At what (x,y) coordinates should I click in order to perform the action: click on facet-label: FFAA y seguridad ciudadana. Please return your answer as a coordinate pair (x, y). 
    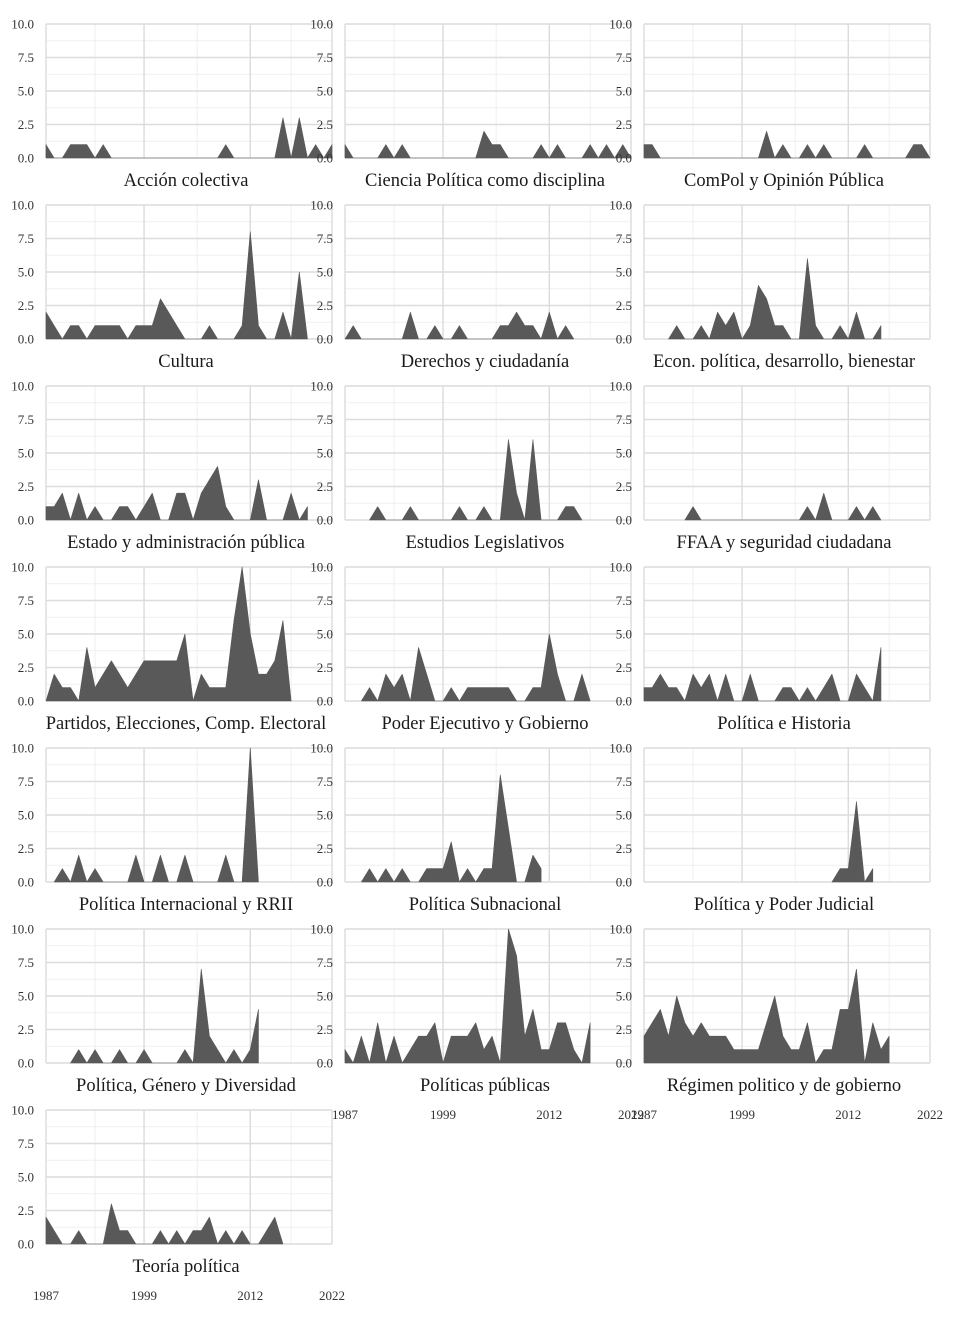
    Looking at the image, I should click on (784, 543).